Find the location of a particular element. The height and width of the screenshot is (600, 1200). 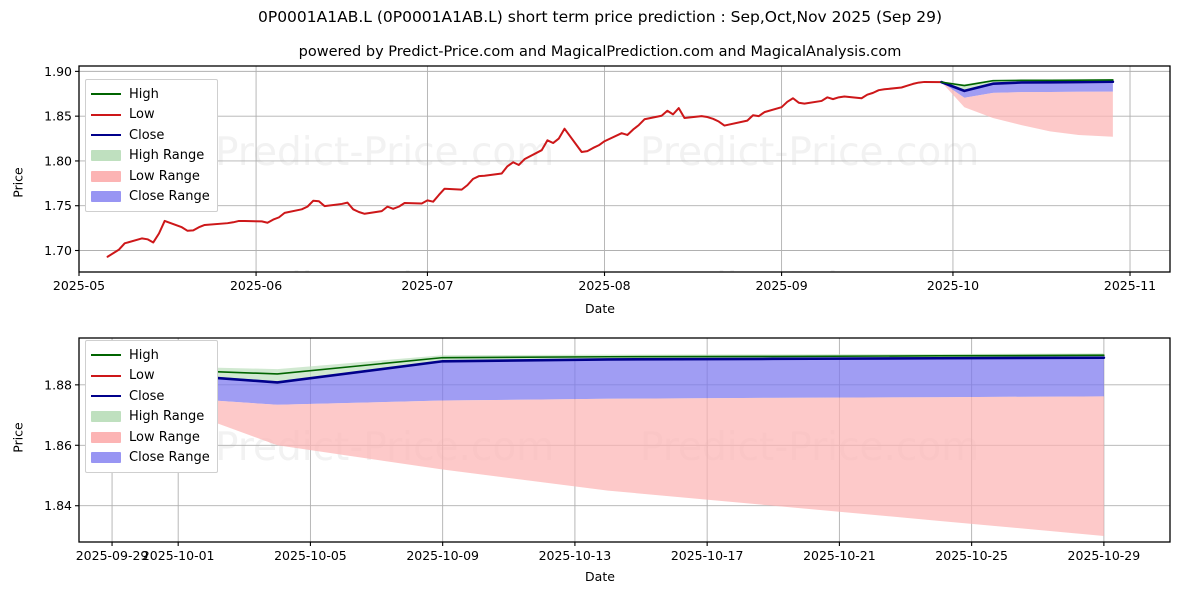

detail-yaxis-label: Price is located at coordinates (18, 437).